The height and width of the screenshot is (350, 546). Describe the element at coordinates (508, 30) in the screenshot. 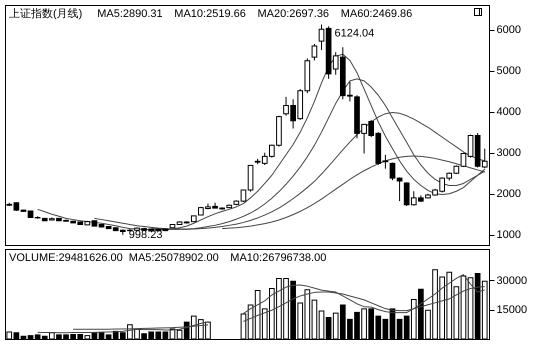

I see `y-tick-label: 6000` at that location.